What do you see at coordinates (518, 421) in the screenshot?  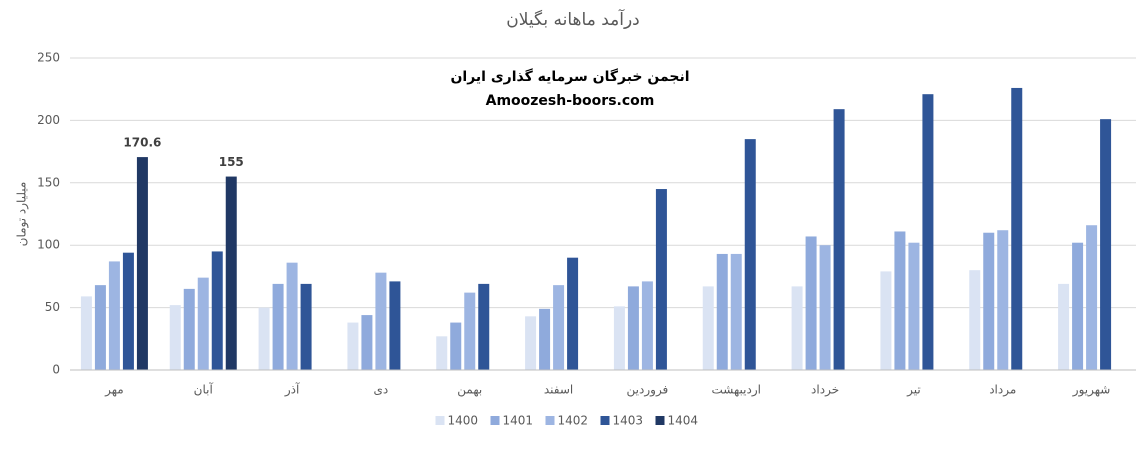 I see `legend-label: 1401` at bounding box center [518, 421].